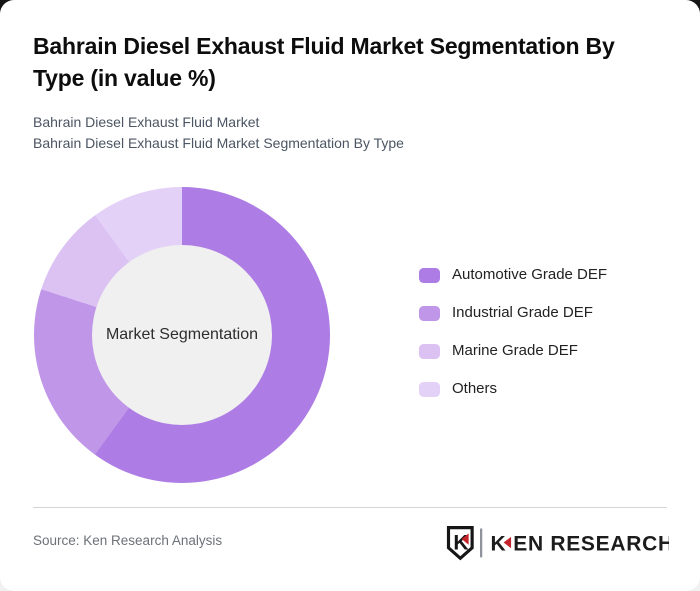 This screenshot has height=591, width=700. I want to click on ken-research-logo-svg: K K EN RESEARCH, so click(560, 543).